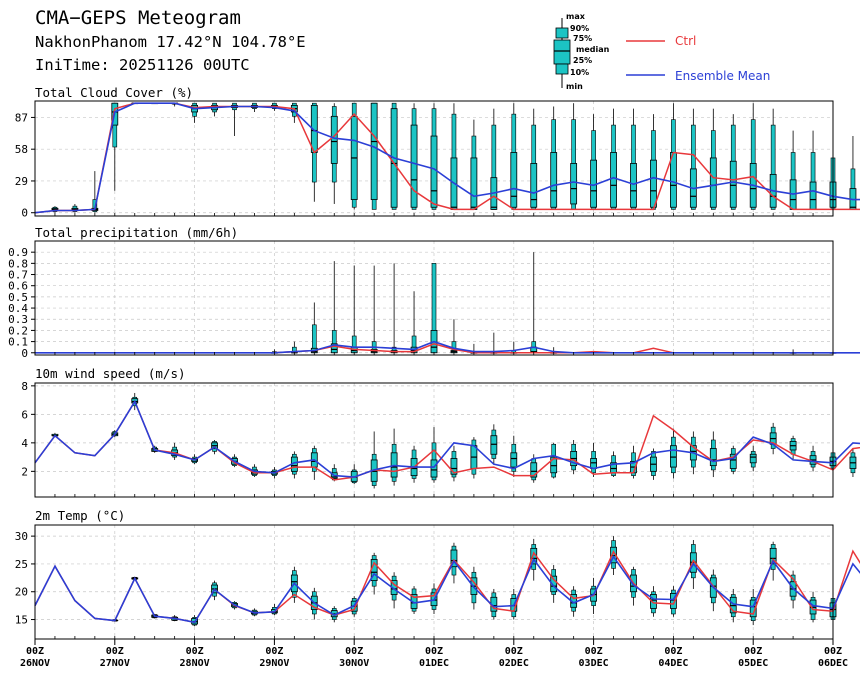  I want to click on y-tick-label: 0.5, so click(18, 297).